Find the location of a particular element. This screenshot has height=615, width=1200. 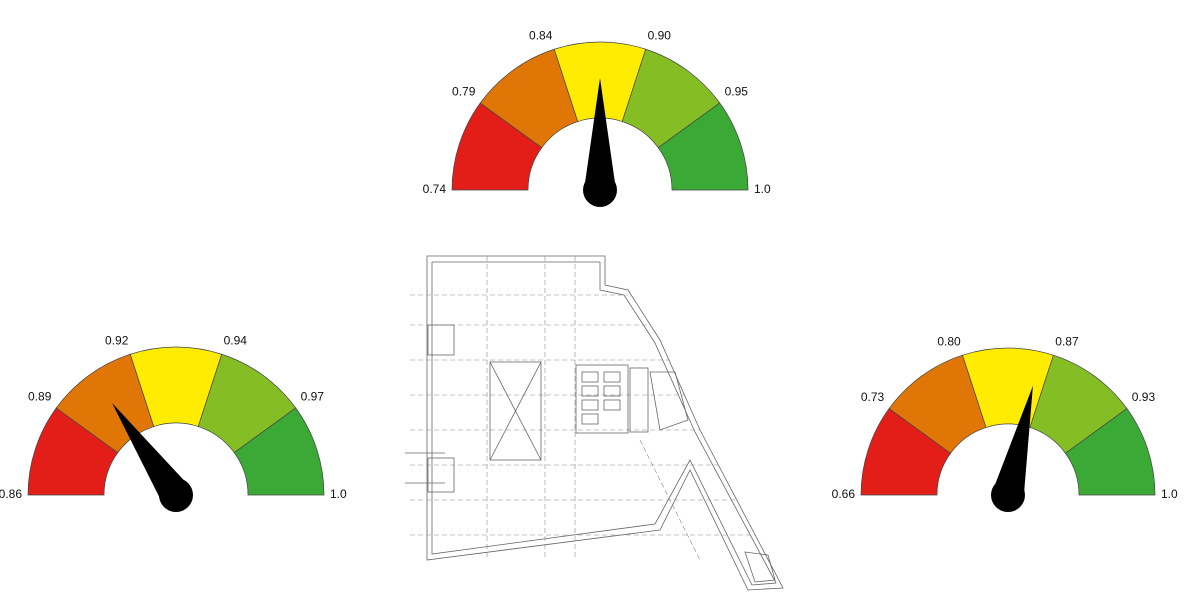

gauge-tick-label: 0.94 is located at coordinates (236, 341).